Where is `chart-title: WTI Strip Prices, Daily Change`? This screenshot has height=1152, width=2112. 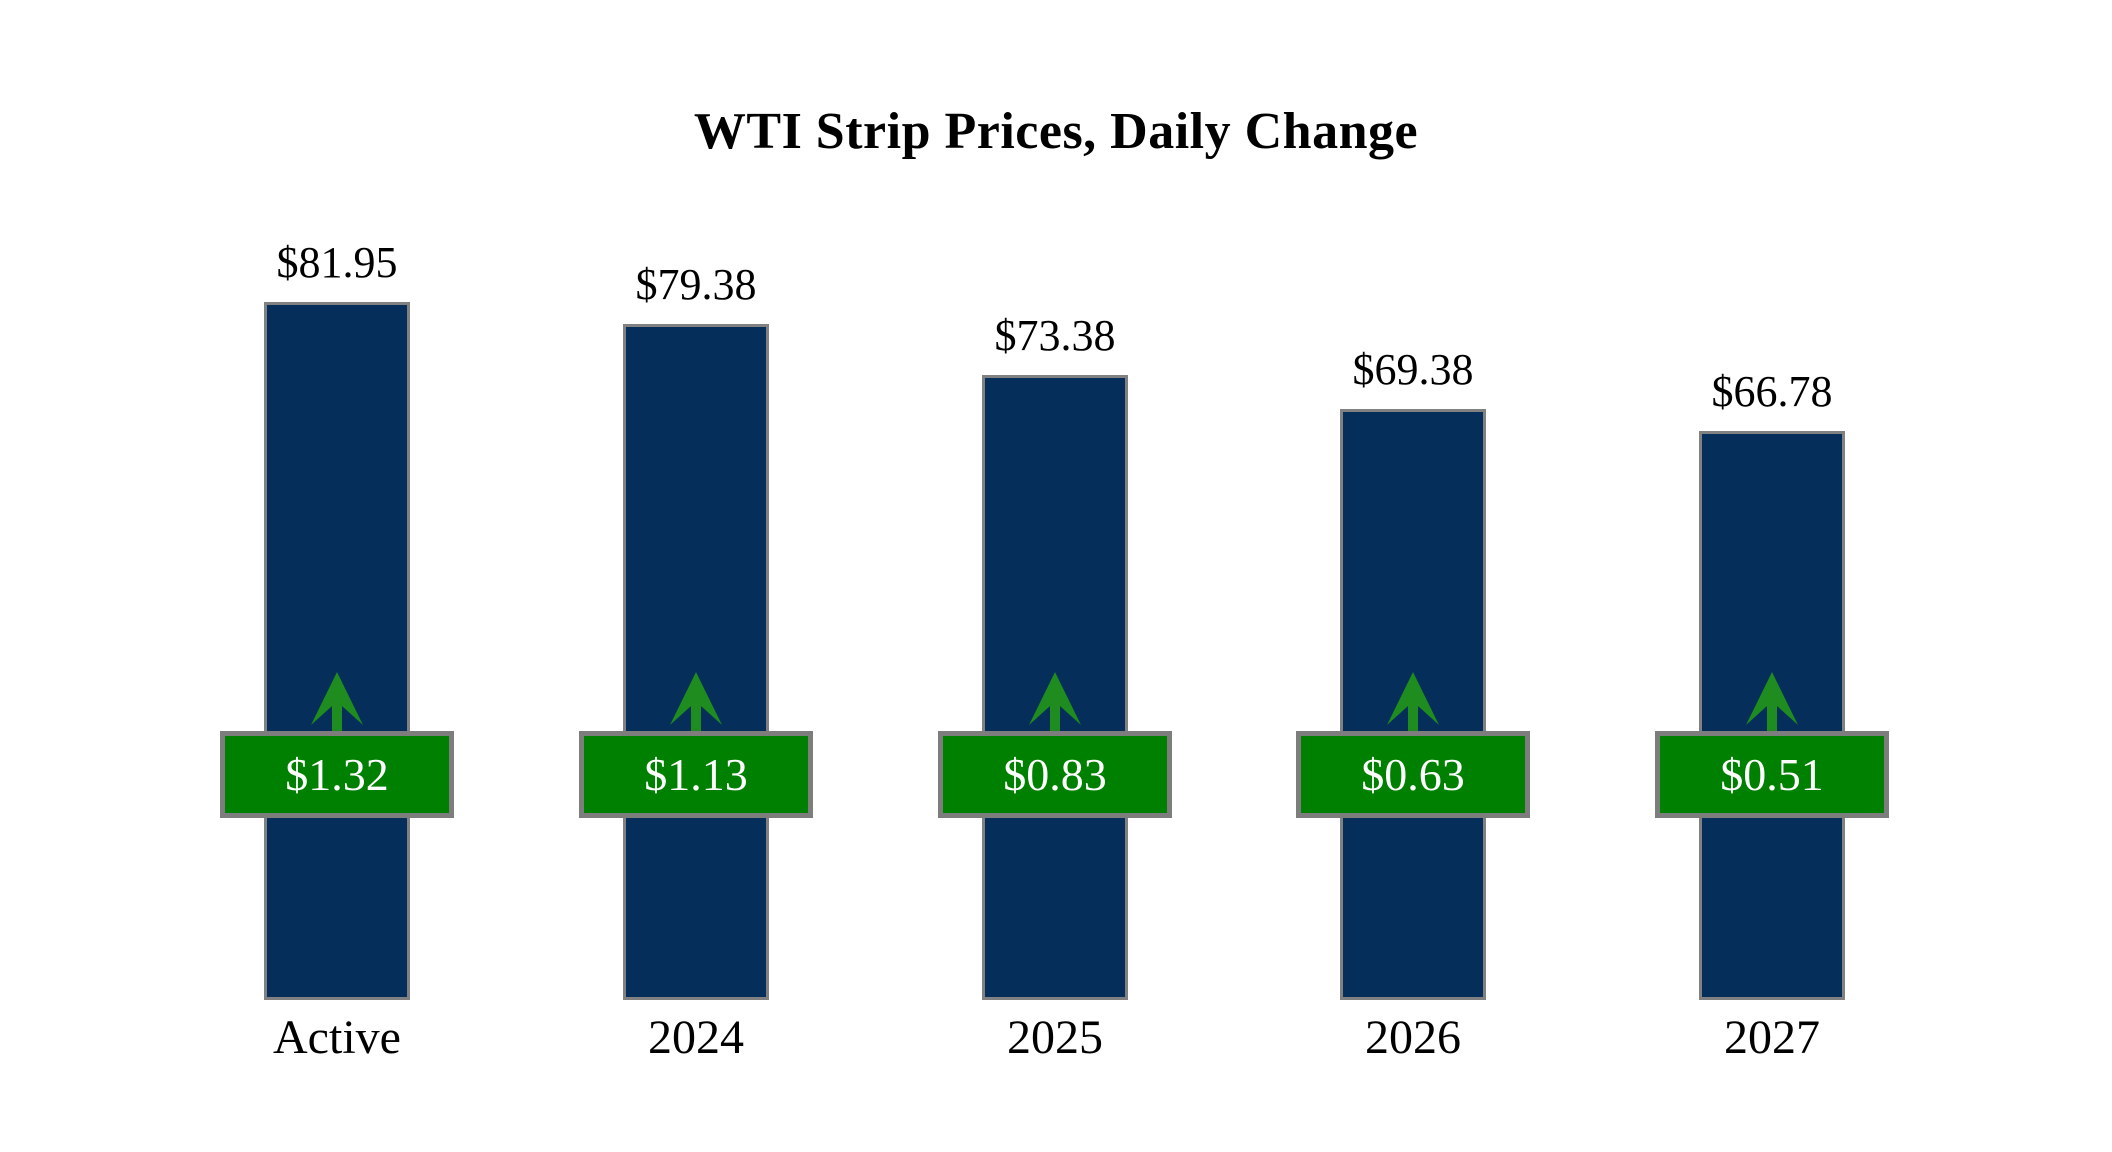 chart-title: WTI Strip Prices, Daily Change is located at coordinates (1056, 131).